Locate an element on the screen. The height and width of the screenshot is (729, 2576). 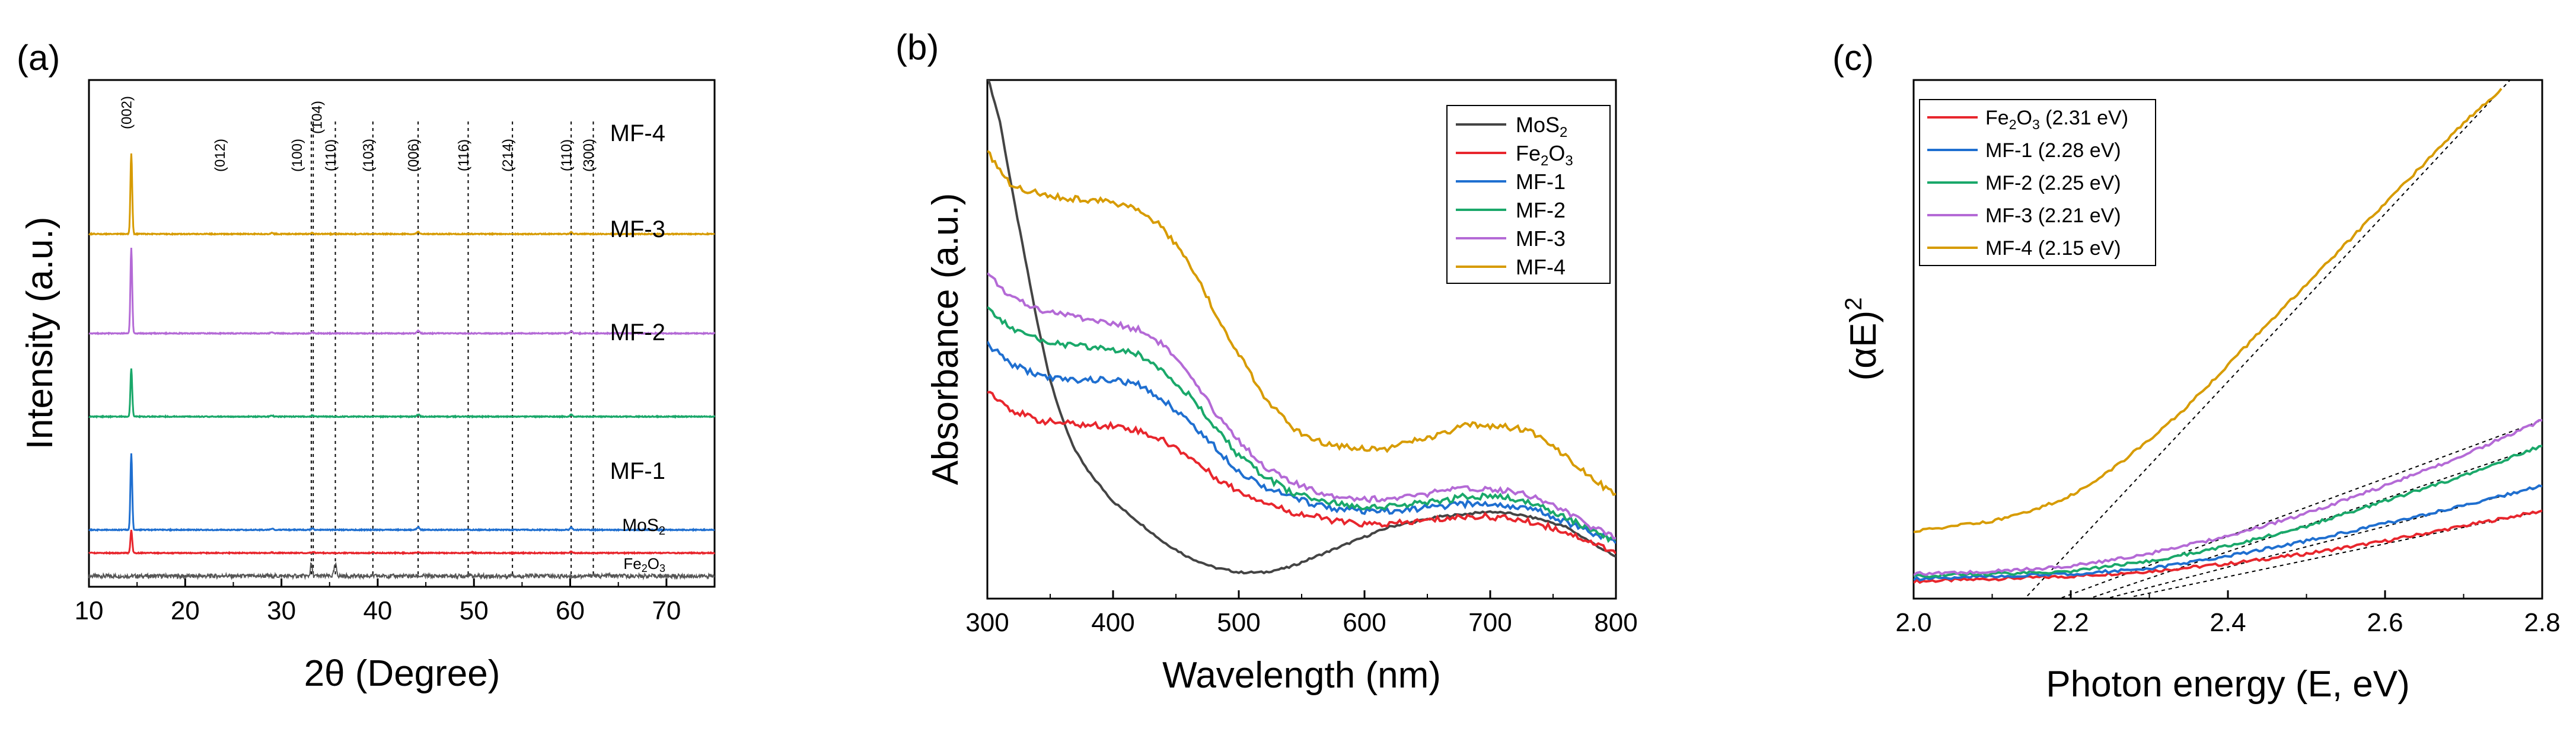
x-axis-ticks: 10 20 30 40 50 60 70 is located at coordinates (378, 601).